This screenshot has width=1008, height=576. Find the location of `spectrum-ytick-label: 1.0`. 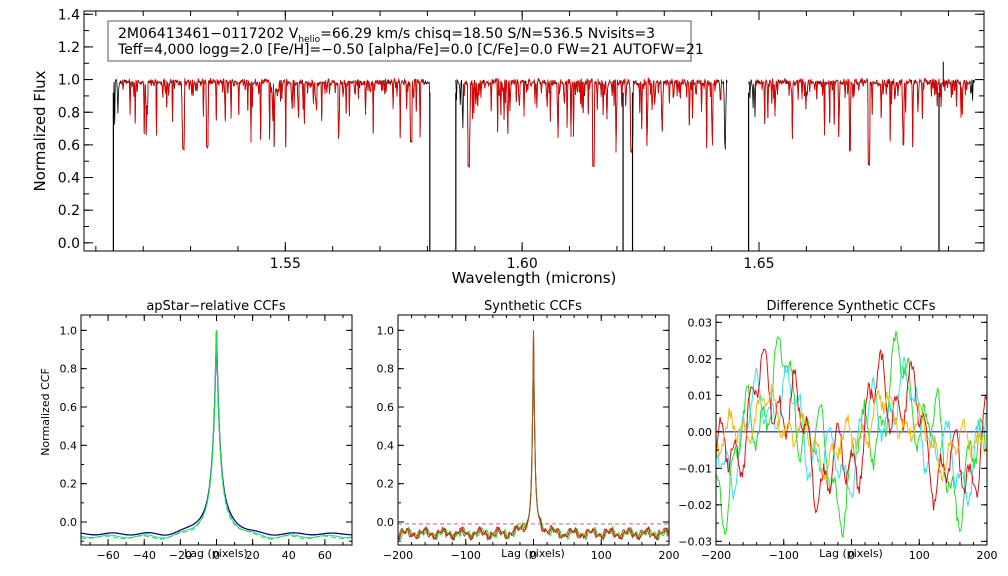

spectrum-ytick-label: 1.0 is located at coordinates (69, 81).